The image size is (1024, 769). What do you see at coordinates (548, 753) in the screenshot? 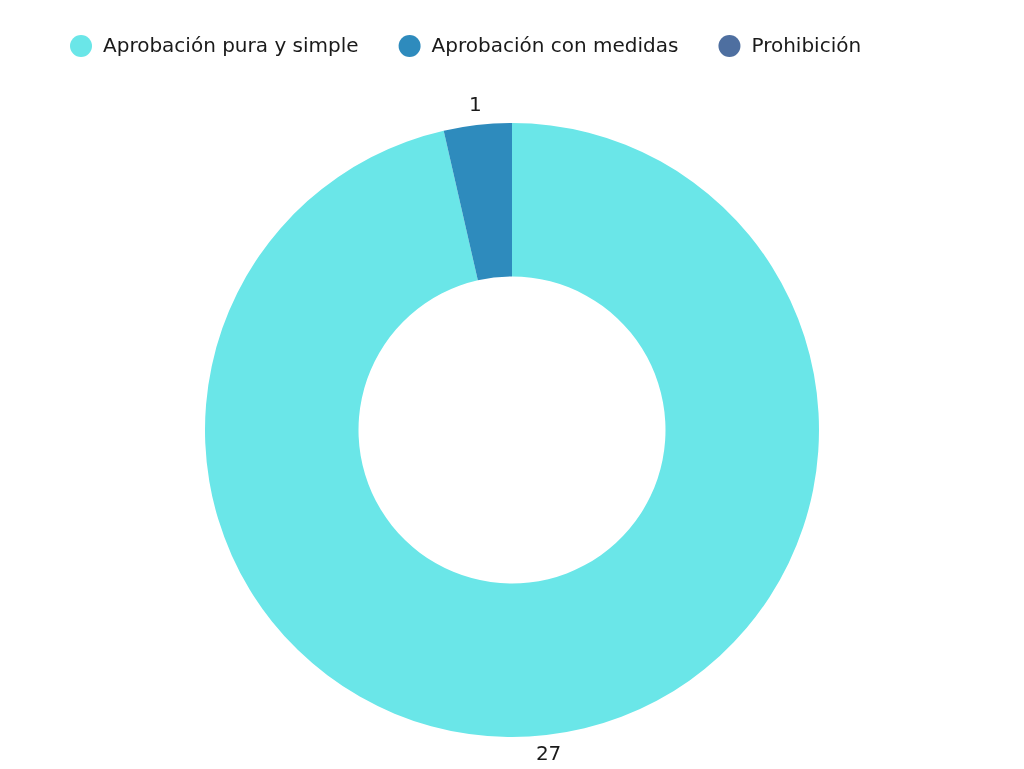
I see `data-label: 27` at bounding box center [548, 753].